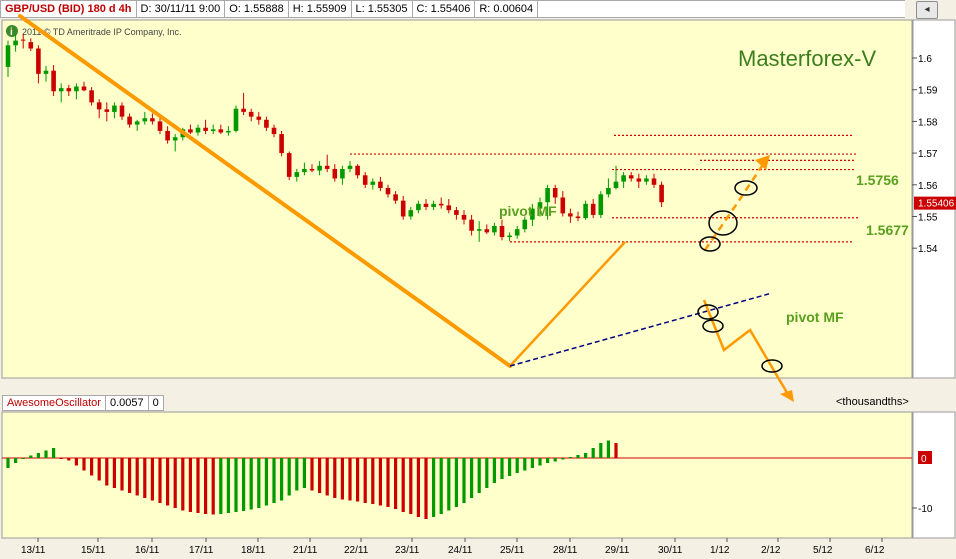 The width and height of the screenshot is (956, 559). I want to click on highlight-circle, so click(723, 223).